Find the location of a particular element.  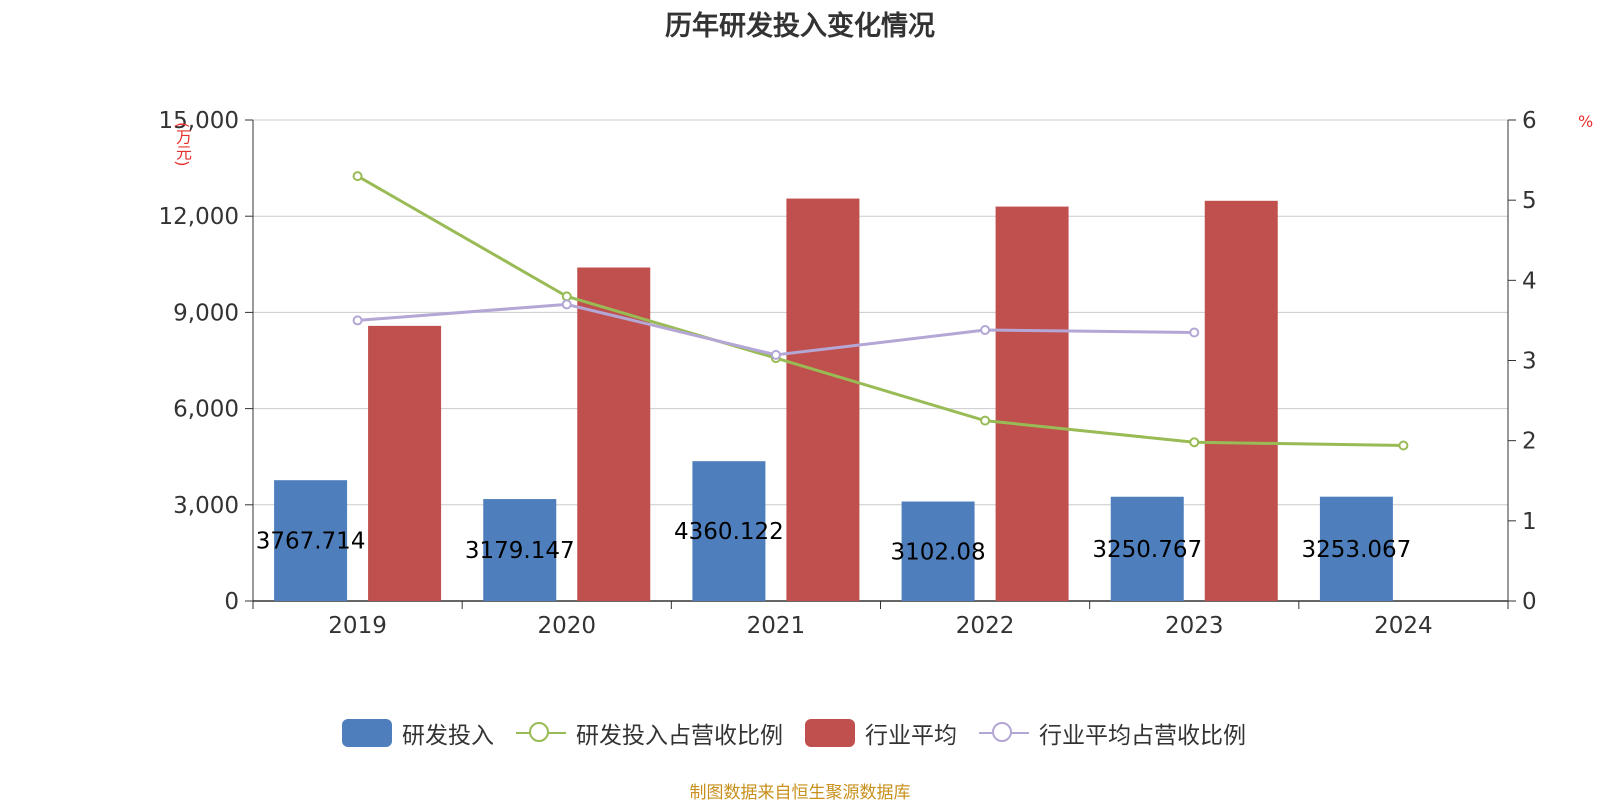

legend-label-industry-ratio: 行业平均占营收比例 is located at coordinates (1142, 736).